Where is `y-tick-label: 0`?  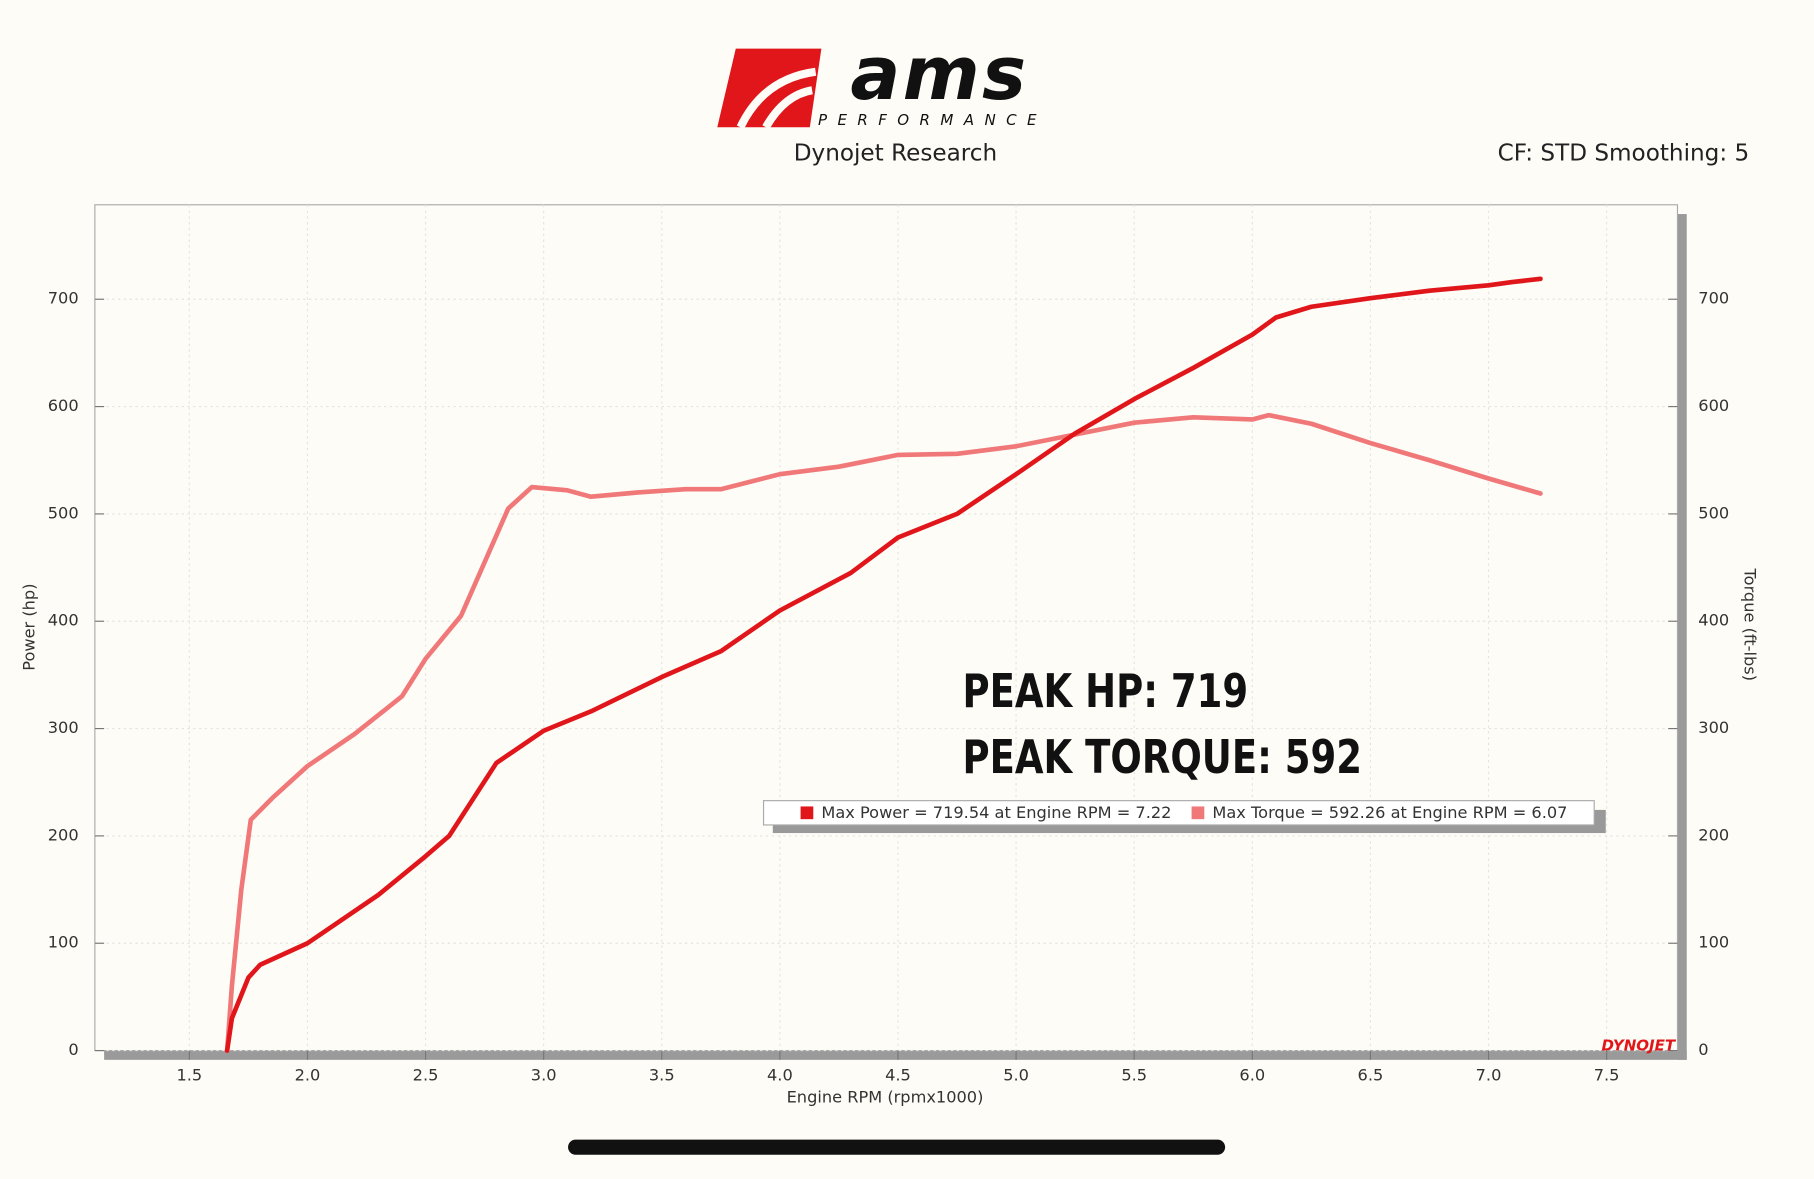 y-tick-label: 0 is located at coordinates (73, 1049).